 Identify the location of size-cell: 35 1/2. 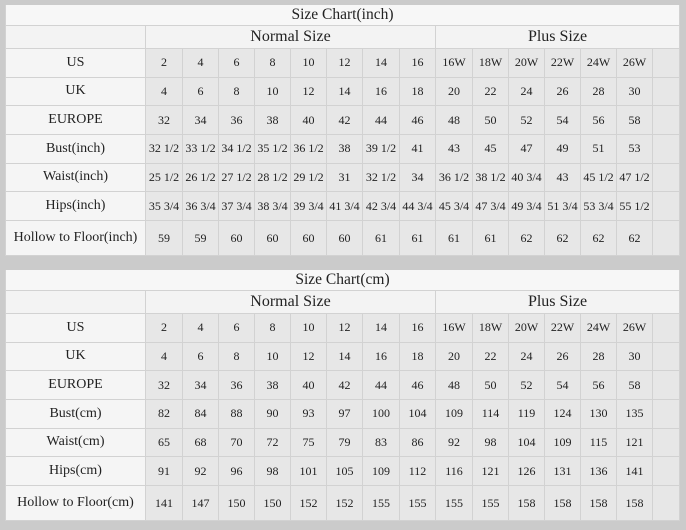
(272, 148).